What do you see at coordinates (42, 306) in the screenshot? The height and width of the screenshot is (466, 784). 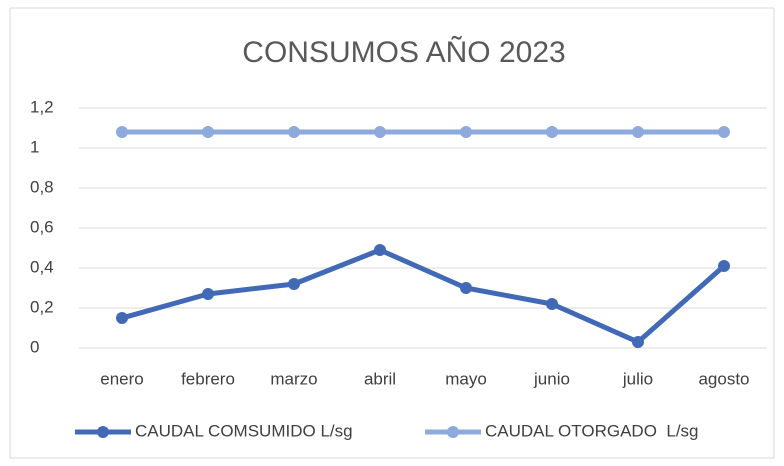 I see `y-tick-label: 0,2` at bounding box center [42, 306].